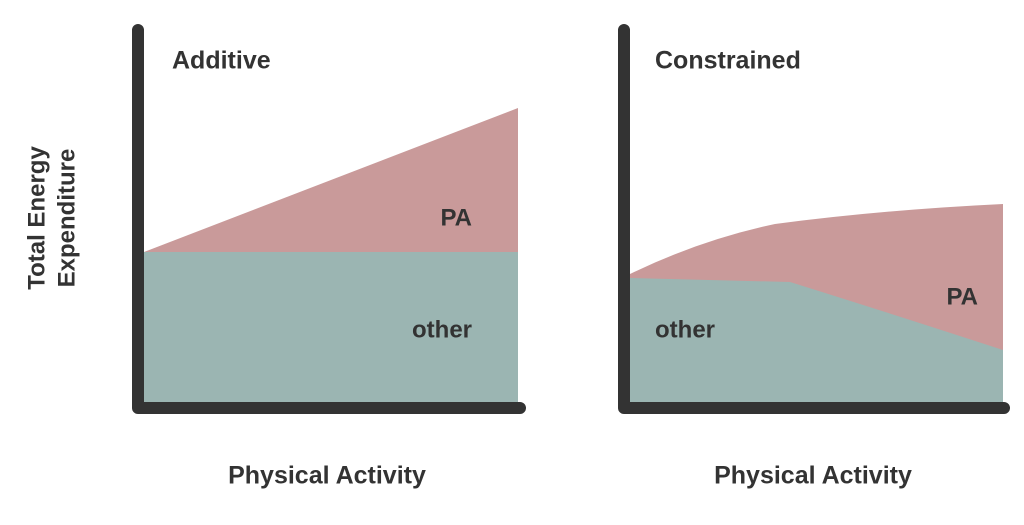 This screenshot has height=525, width=1024. Describe the element at coordinates (66, 218) in the screenshot. I see `y-axis-label-line: Expenditure` at that location.